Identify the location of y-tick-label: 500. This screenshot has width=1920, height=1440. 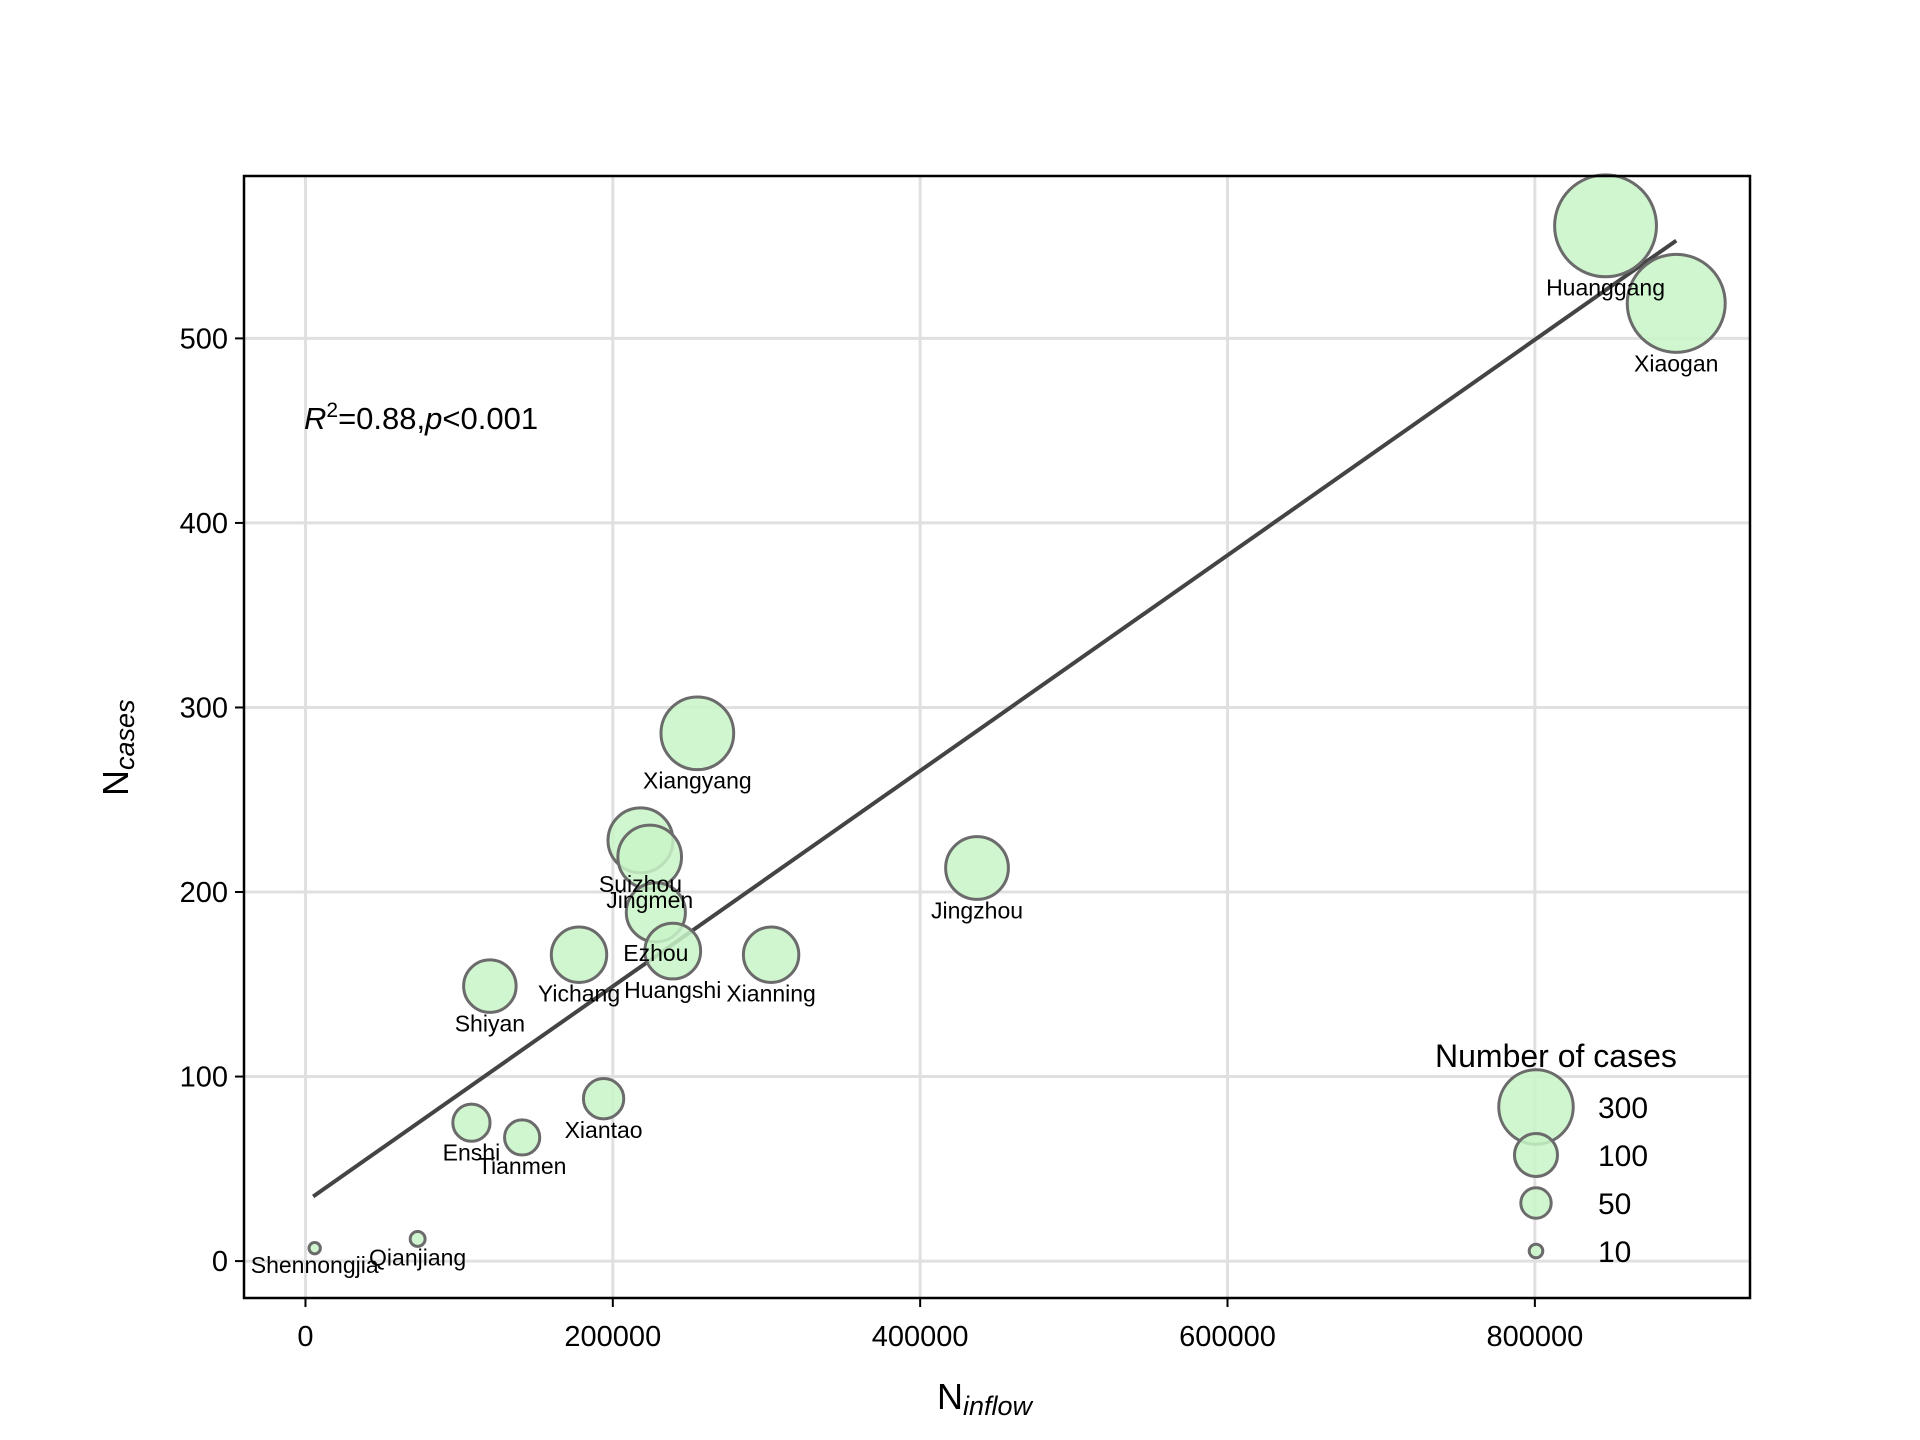
(204, 339).